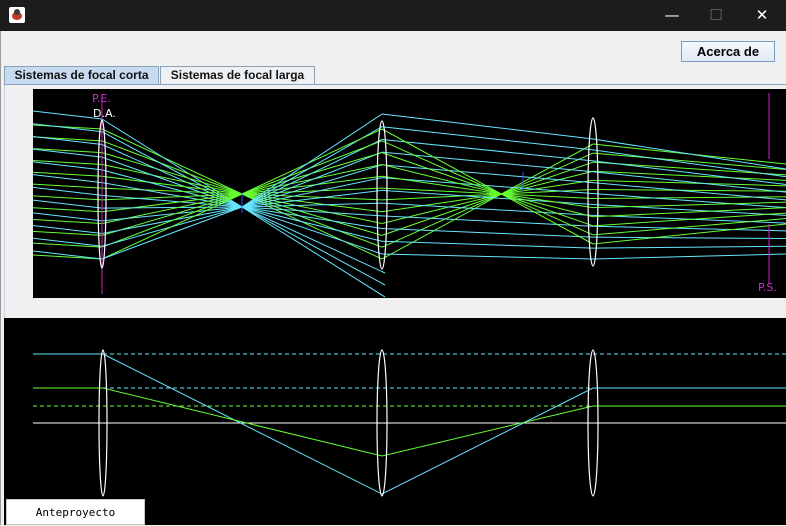 The height and width of the screenshot is (526, 786). I want to click on tab-short-focal: Sistemas de focal corta, so click(81, 75).